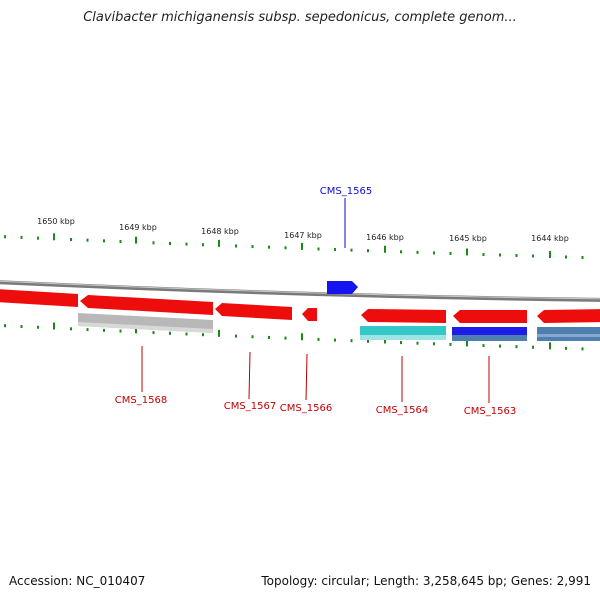  Describe the element at coordinates (300, 306) in the screenshot. I see `reverse-strand-genes` at that location.